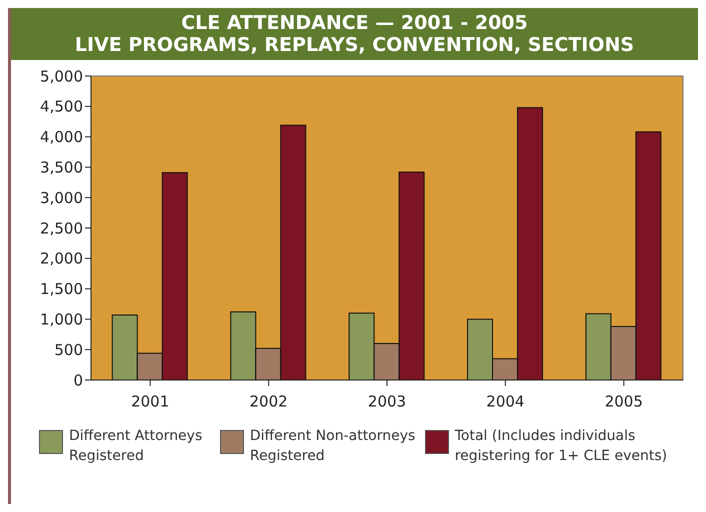 The width and height of the screenshot is (706, 512). What do you see at coordinates (623, 401) in the screenshot?
I see `x-tick-label: 2005` at bounding box center [623, 401].